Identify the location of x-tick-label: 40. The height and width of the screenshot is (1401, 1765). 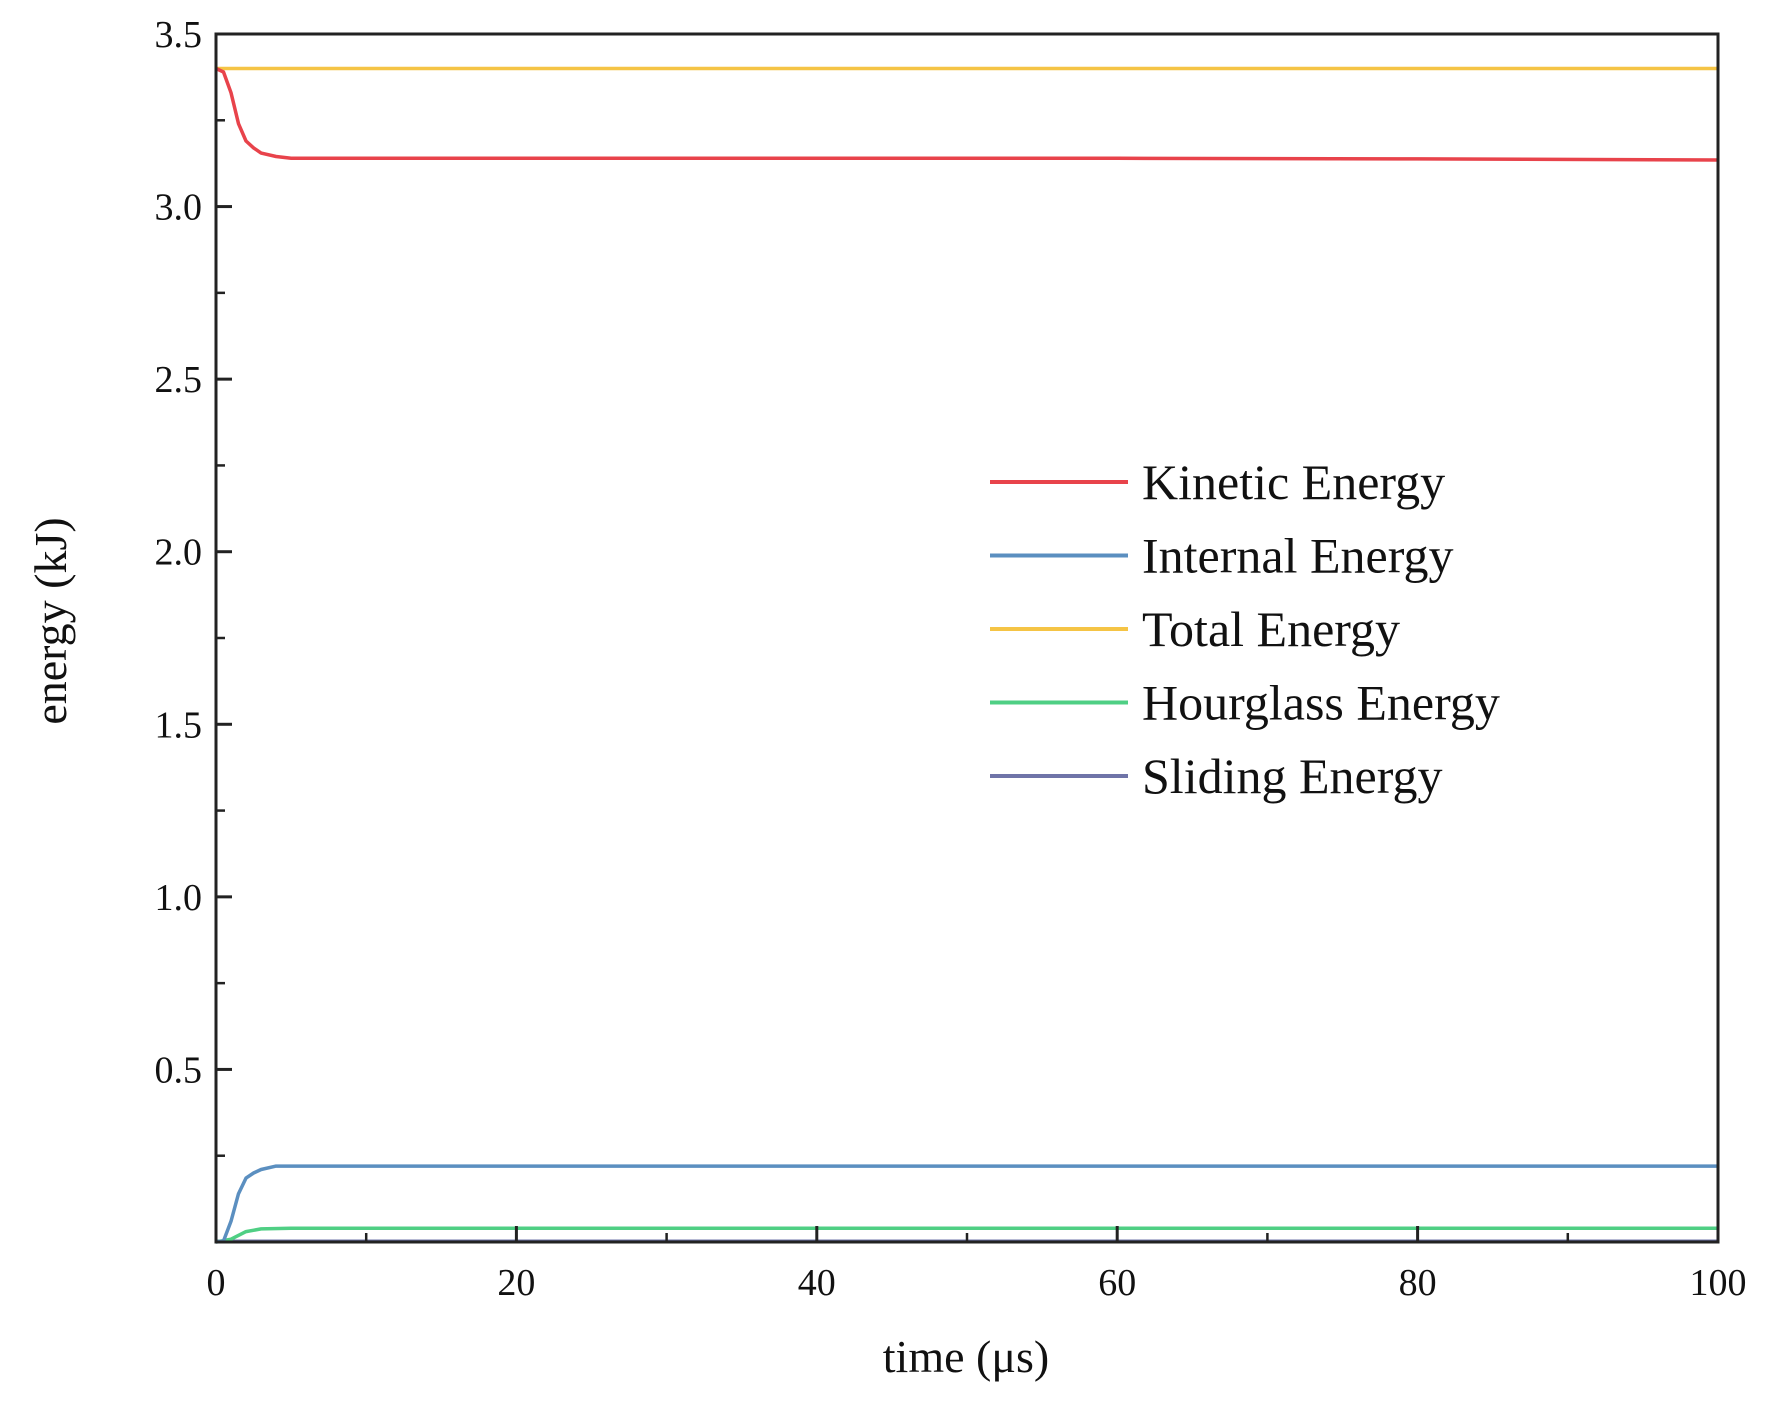
(817, 1283).